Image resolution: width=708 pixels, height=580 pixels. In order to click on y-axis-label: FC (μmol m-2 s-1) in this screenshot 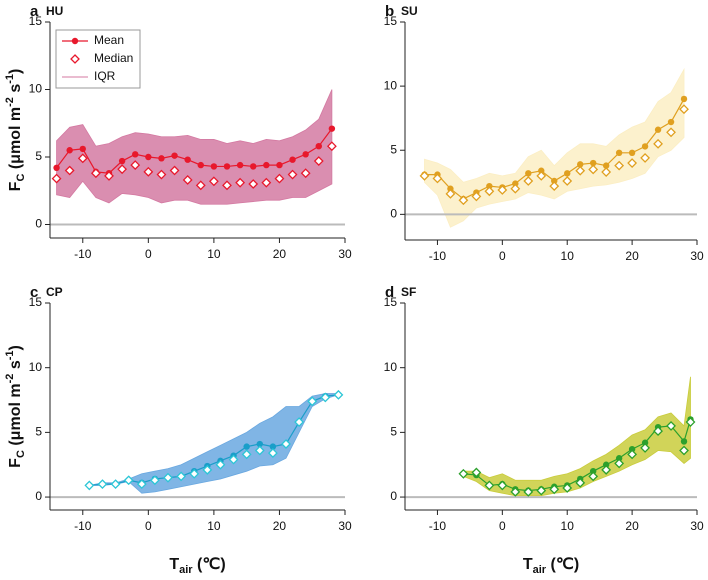, I will do `click(15, 406)`.